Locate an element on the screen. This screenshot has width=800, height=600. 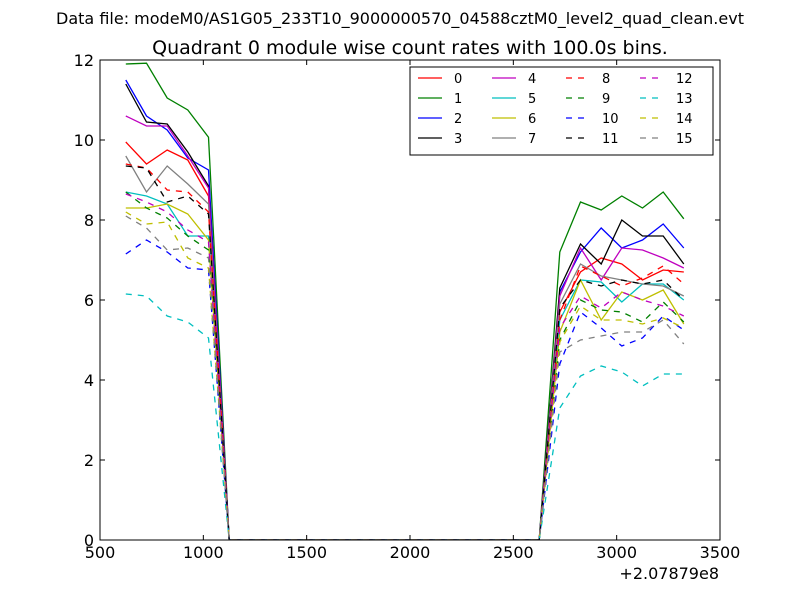
legend-label-15: 15 is located at coordinates (684, 139).